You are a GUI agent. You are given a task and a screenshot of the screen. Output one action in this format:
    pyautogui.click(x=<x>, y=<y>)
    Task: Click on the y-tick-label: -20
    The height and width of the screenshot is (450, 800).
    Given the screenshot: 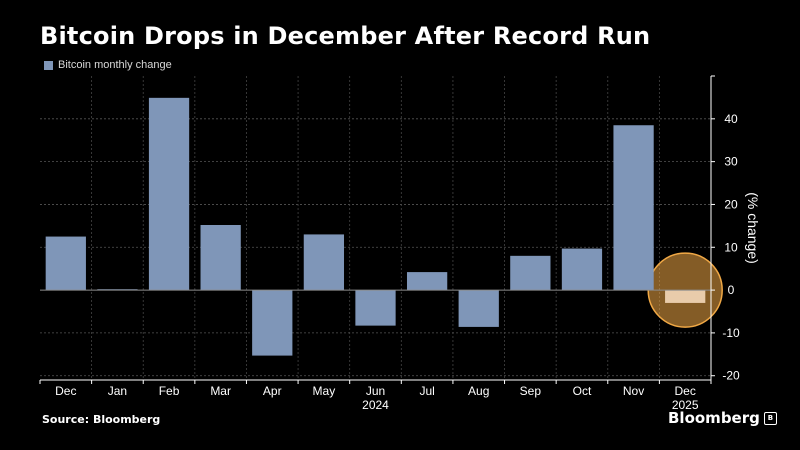 What is the action you would take?
    pyautogui.click(x=731, y=376)
    